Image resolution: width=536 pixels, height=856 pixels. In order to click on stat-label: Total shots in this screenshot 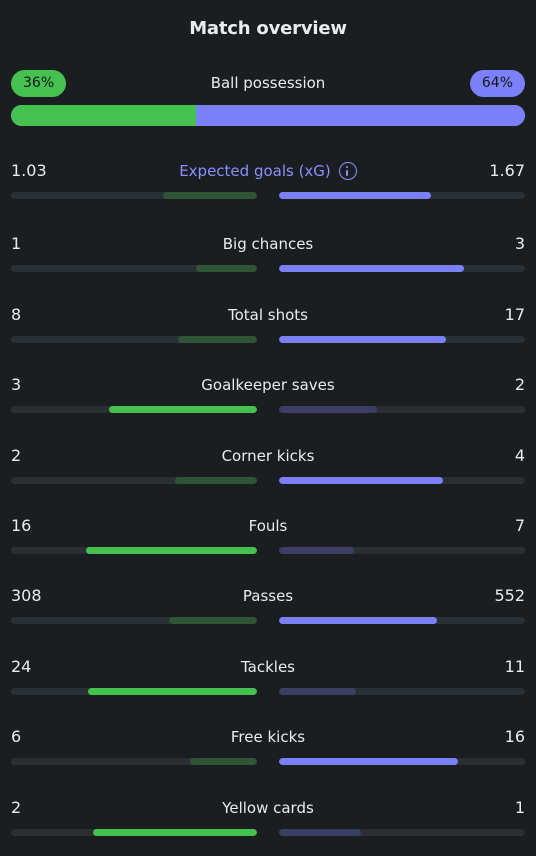, I will do `click(268, 315)`.